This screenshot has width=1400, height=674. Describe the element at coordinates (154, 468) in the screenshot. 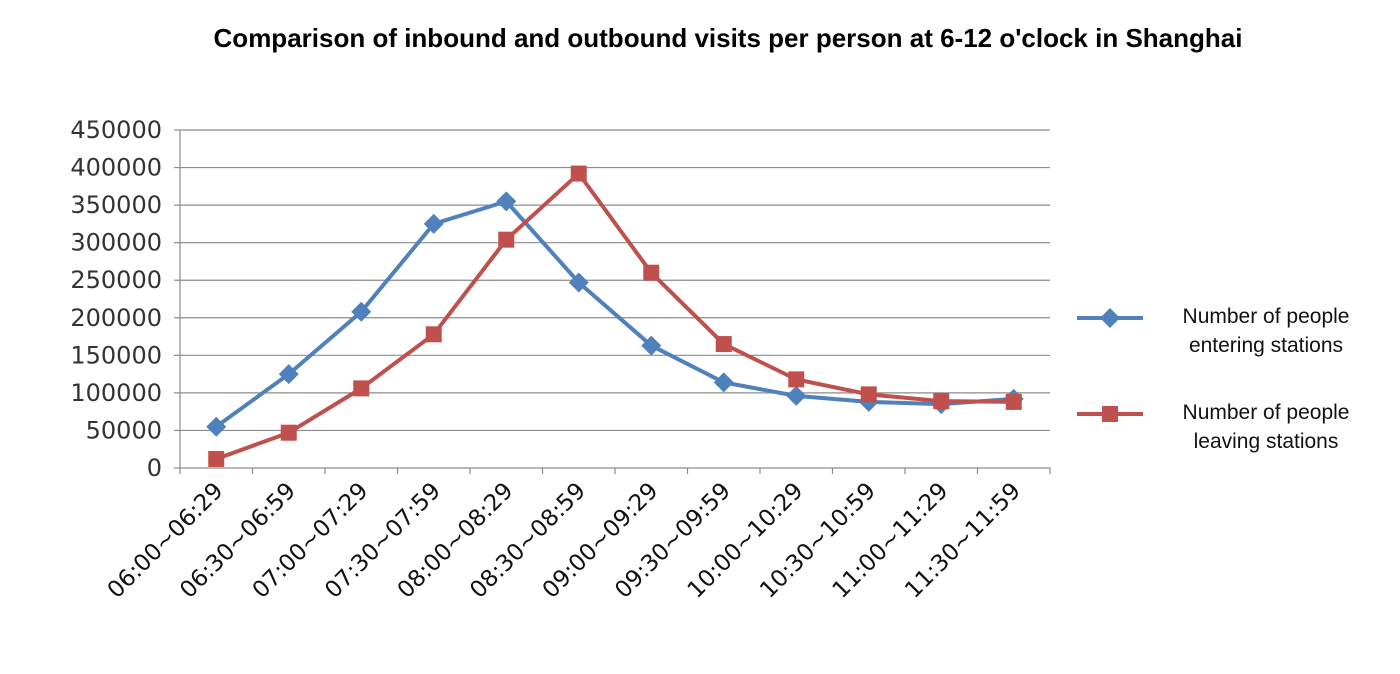

I see `y-tick-label: 0` at that location.